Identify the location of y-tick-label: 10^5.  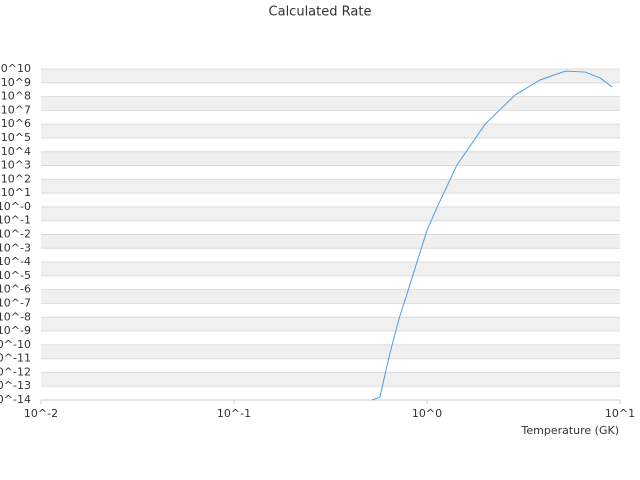
(16, 137).